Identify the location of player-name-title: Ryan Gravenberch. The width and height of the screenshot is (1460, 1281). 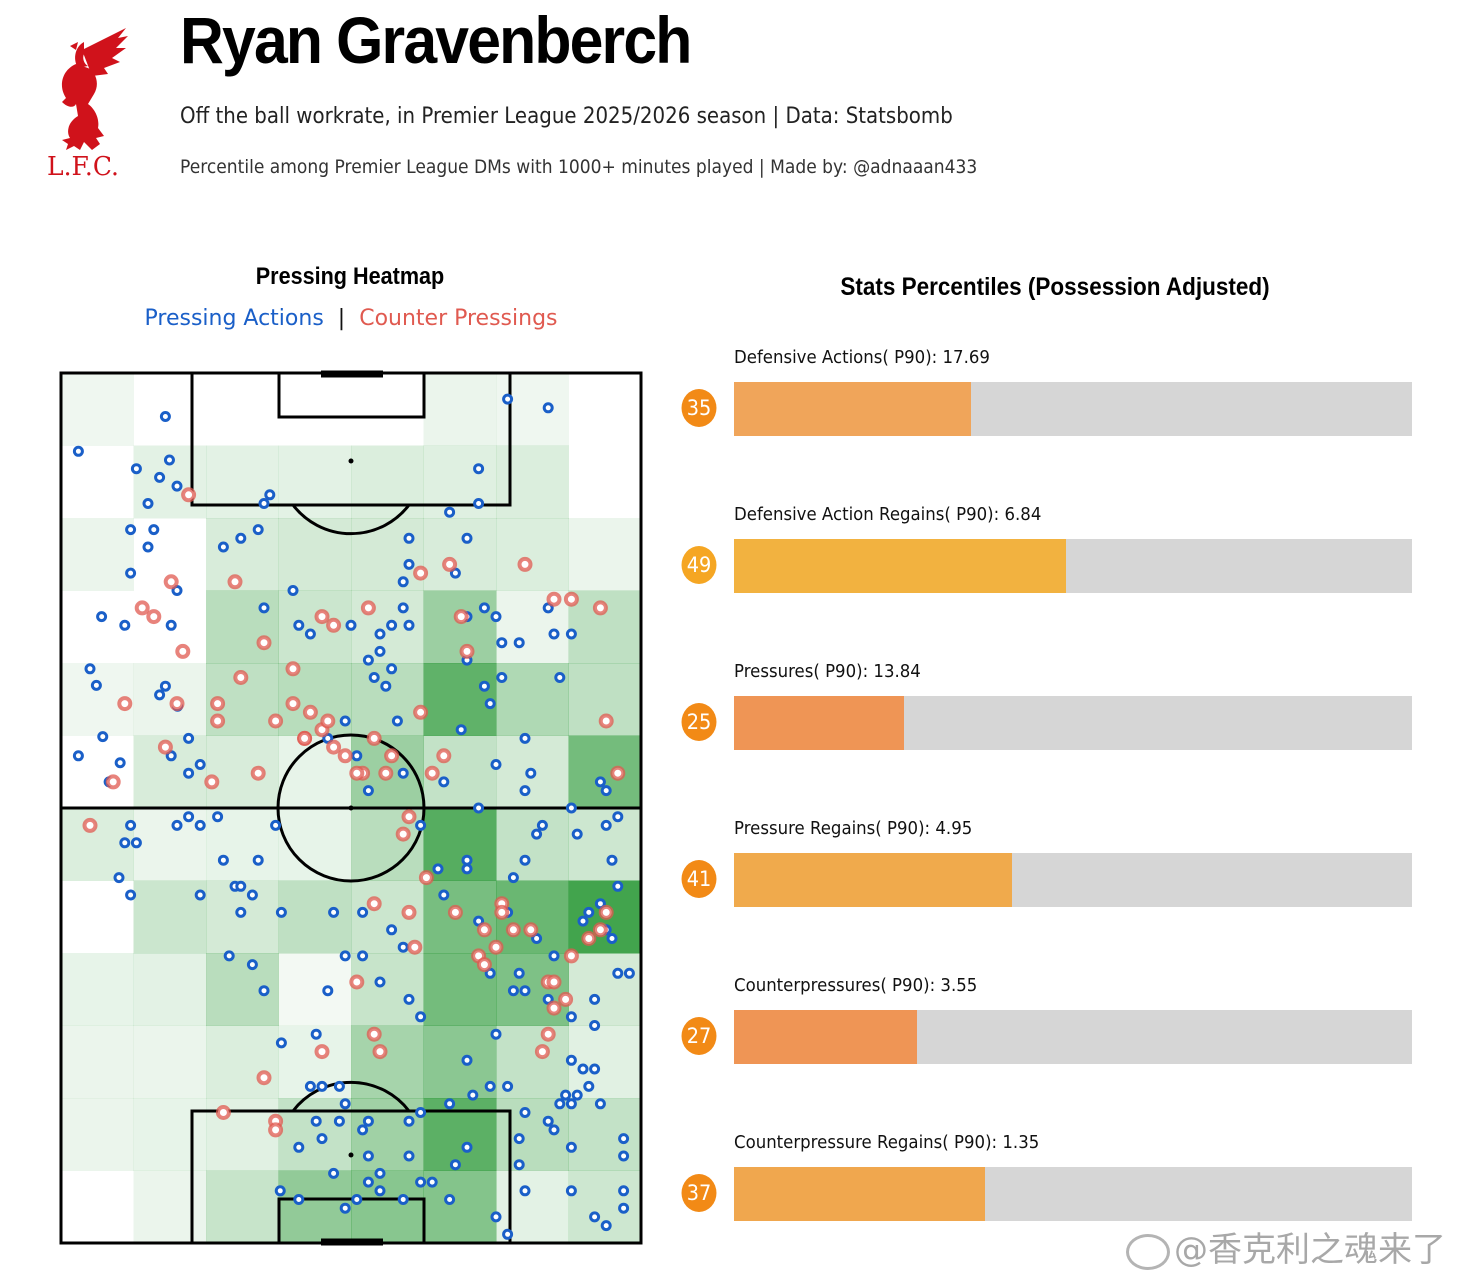
(436, 40).